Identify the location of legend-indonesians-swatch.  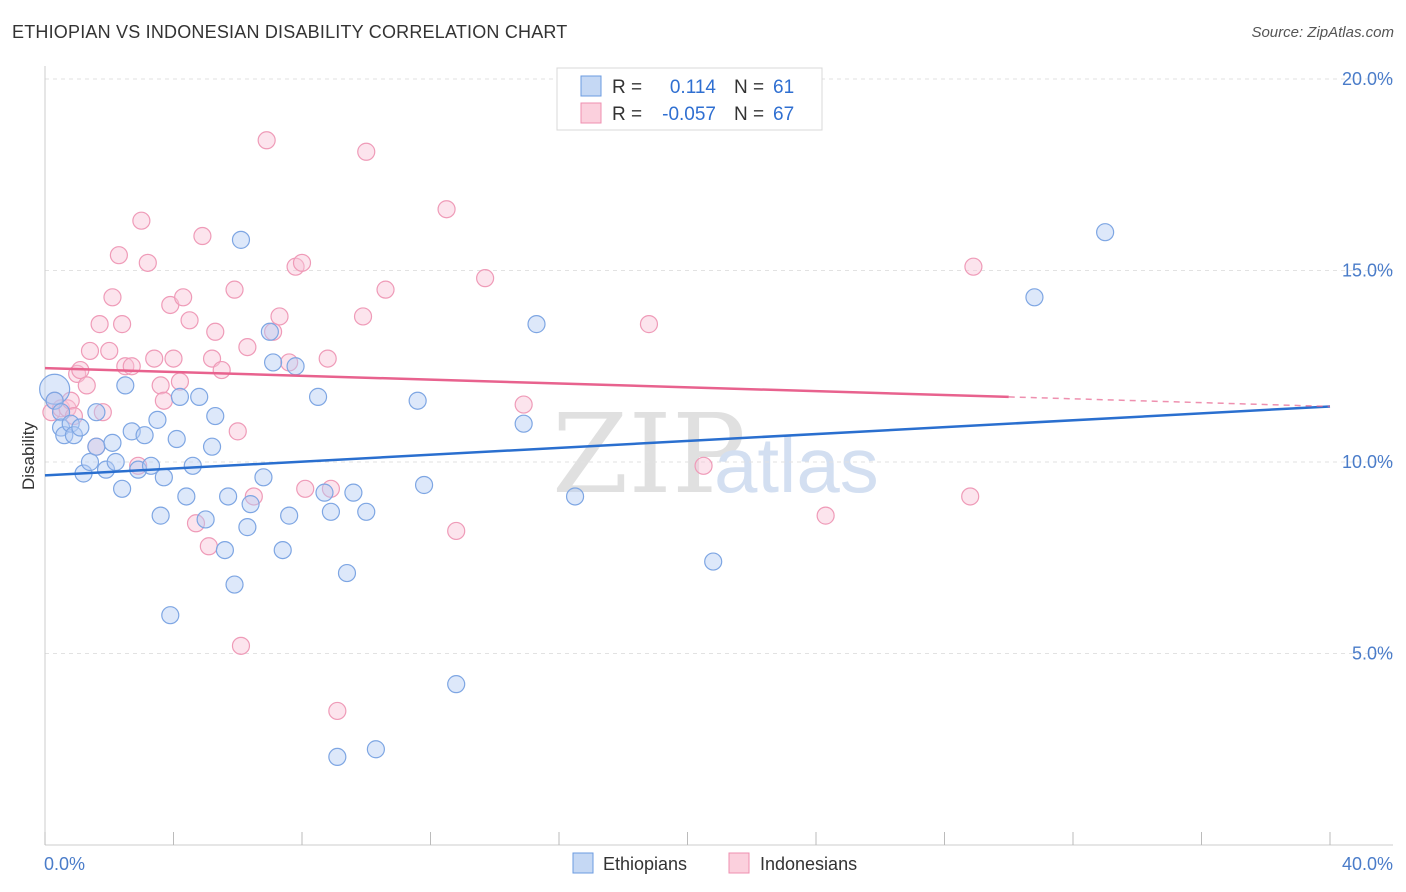
(739, 863).